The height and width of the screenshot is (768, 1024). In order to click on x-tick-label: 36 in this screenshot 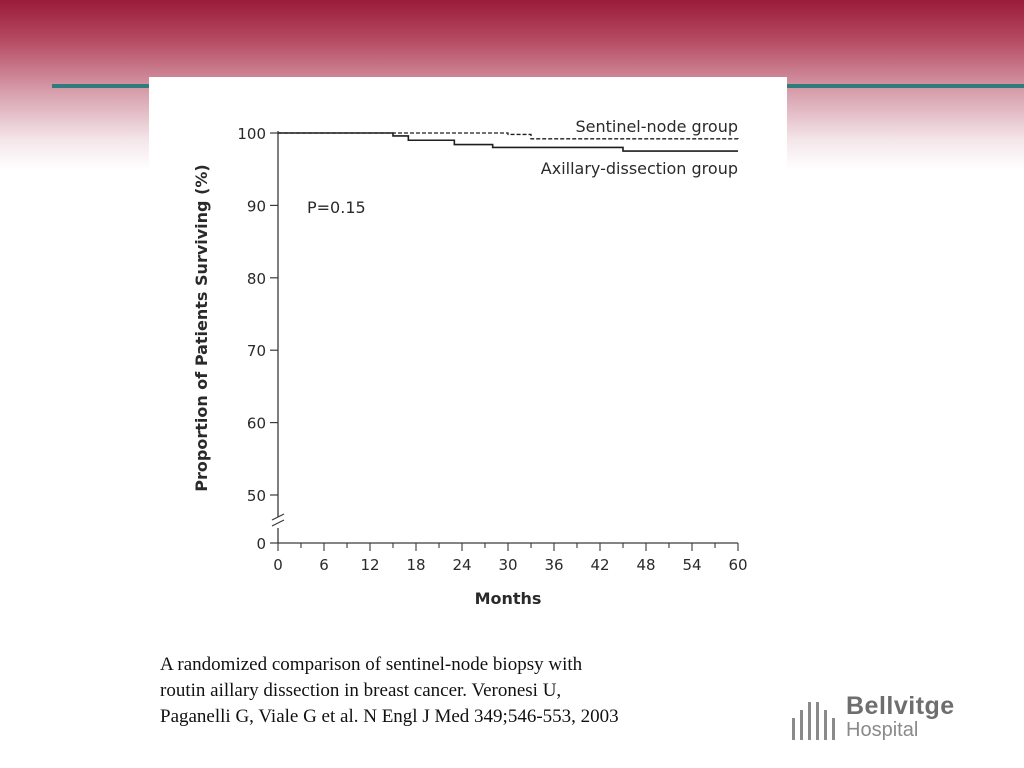, I will do `click(553, 565)`.